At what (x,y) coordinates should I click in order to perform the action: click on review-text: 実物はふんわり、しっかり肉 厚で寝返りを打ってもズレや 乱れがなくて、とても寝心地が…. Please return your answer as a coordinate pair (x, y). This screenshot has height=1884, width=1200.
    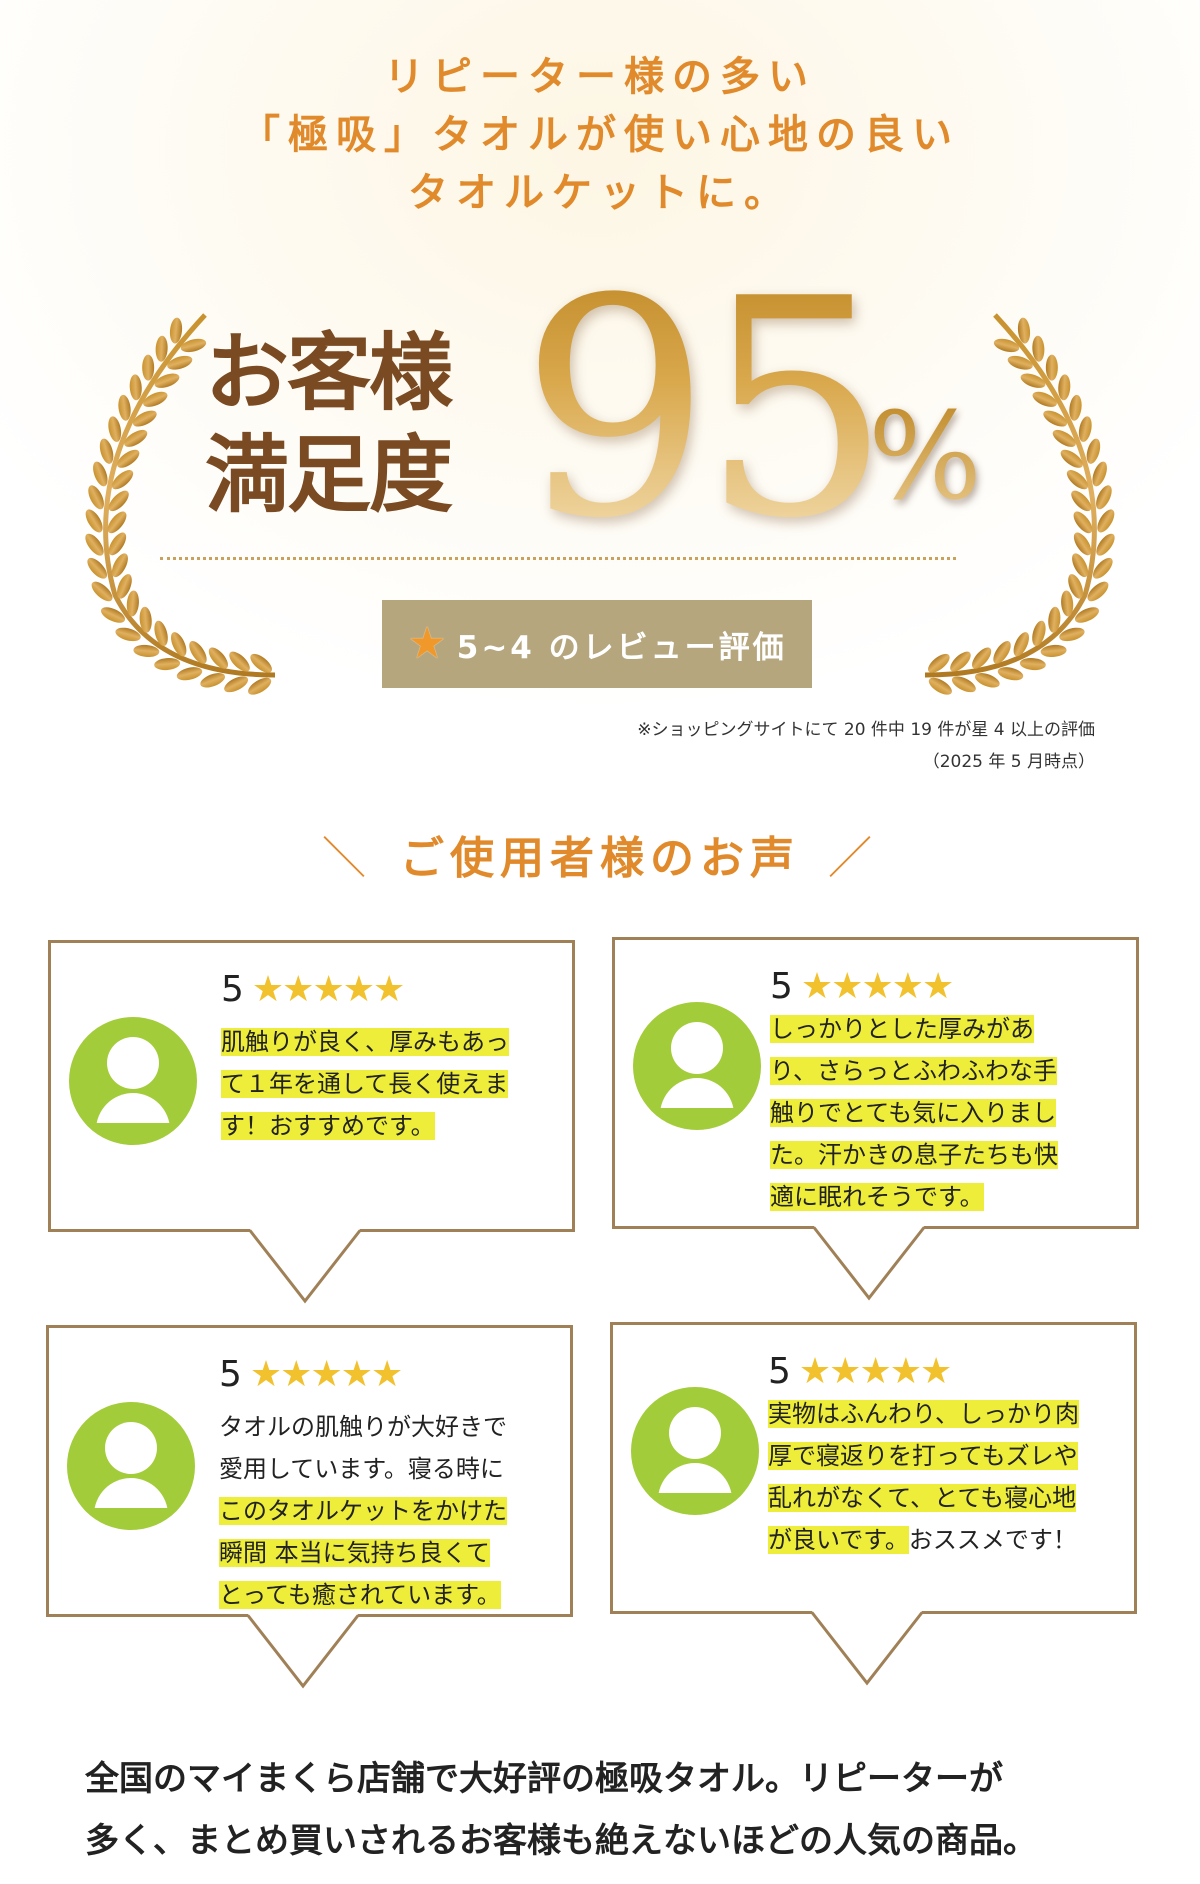
    Looking at the image, I should click on (924, 1477).